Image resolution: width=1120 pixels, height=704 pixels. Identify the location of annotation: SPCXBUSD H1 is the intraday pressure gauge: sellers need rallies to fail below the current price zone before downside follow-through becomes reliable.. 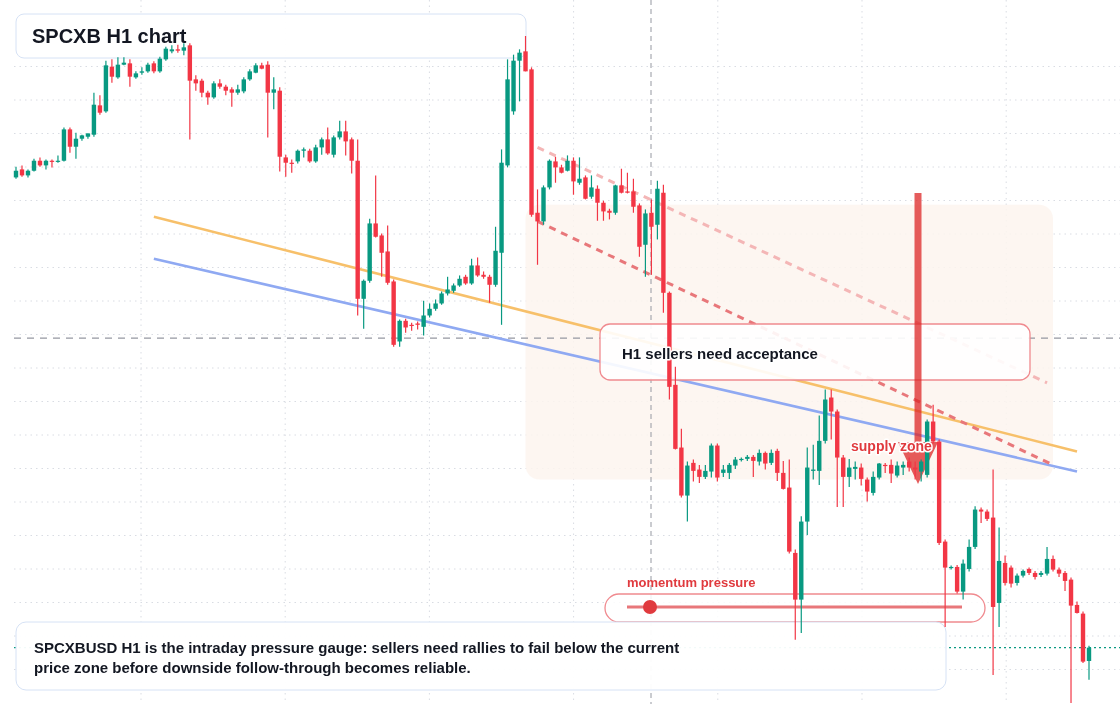
(357, 657).